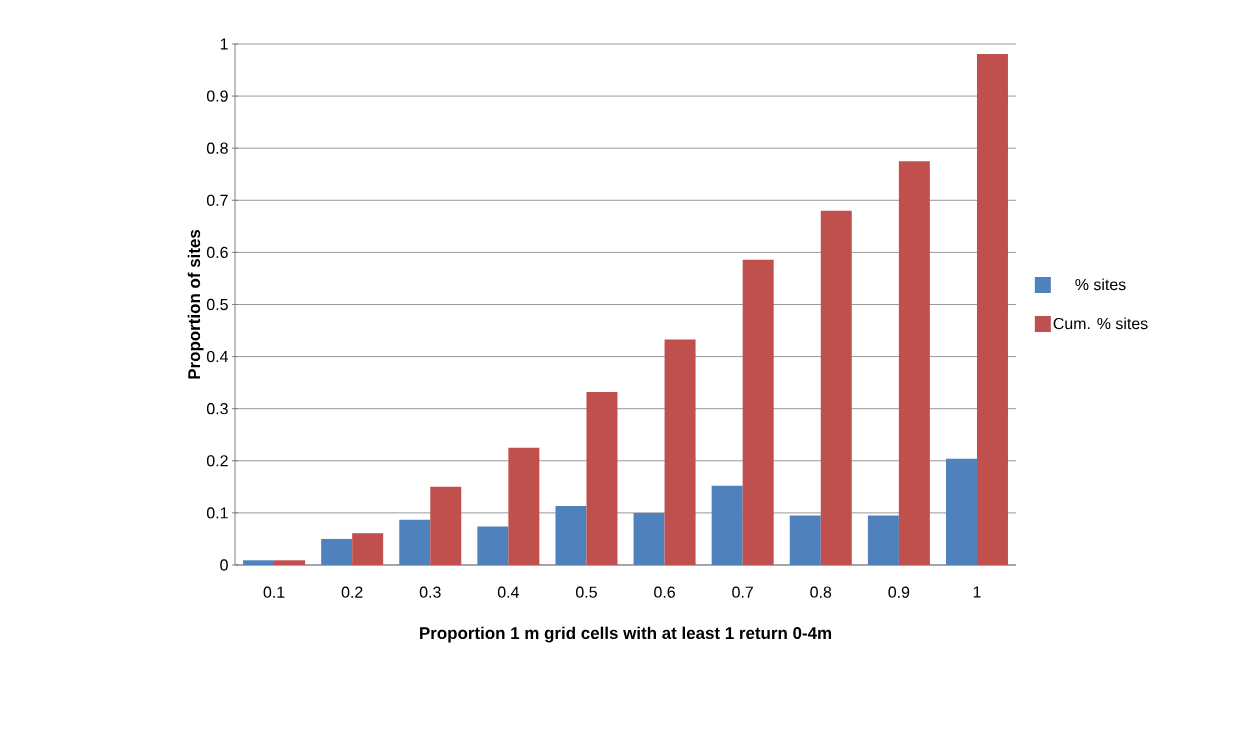  Describe the element at coordinates (430, 592) in the screenshot. I see `x-tick-label: 0.3` at that location.